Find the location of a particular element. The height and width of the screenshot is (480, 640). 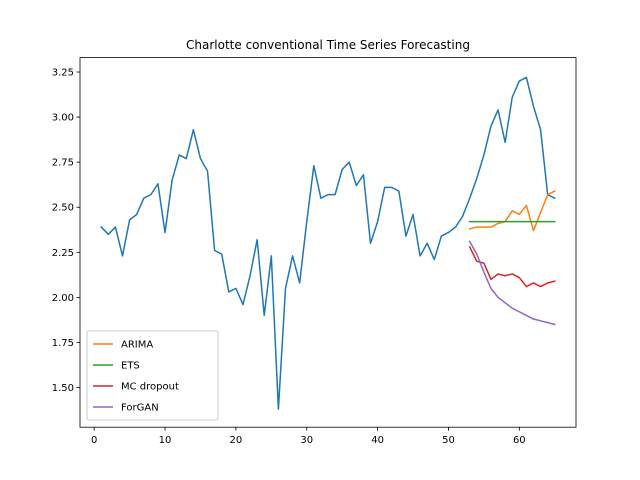

legend-box is located at coordinates (152, 375).